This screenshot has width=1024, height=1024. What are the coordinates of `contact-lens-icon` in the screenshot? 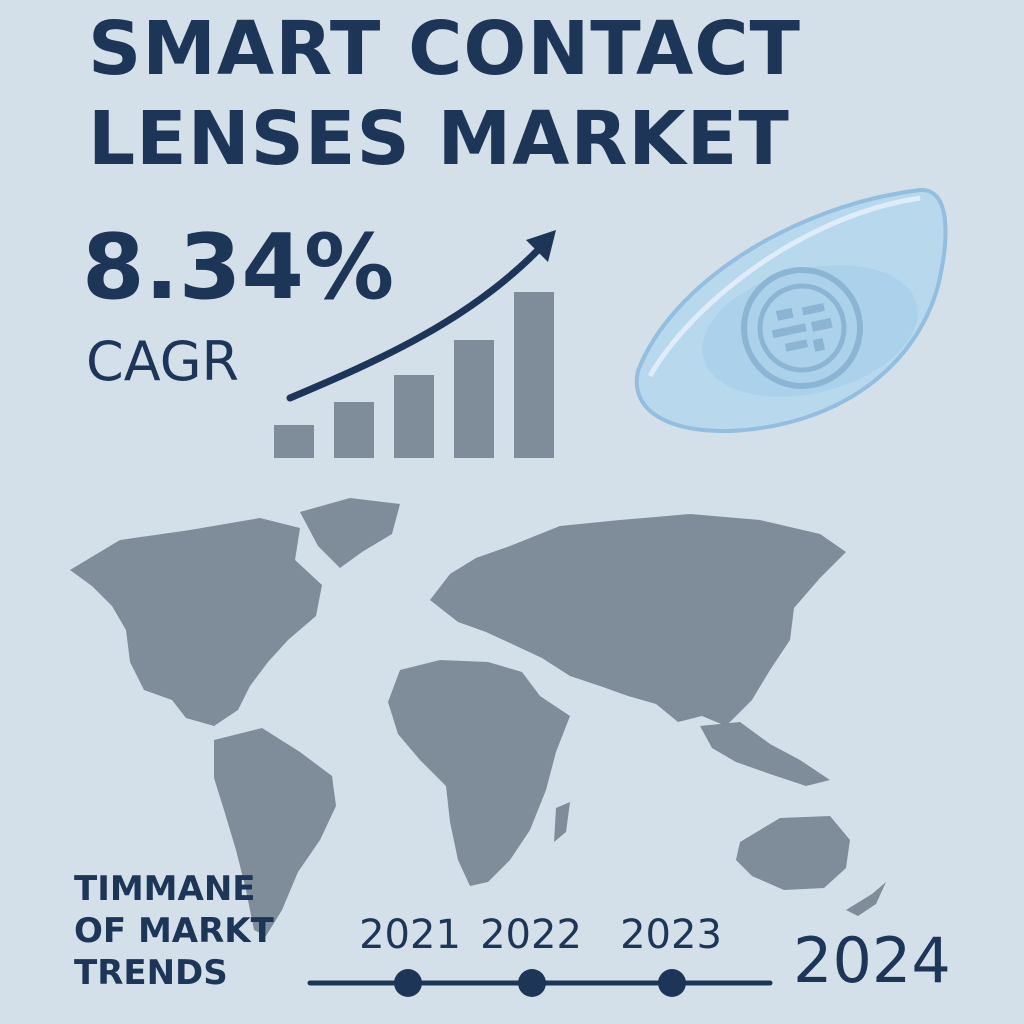 It's located at (791, 310).